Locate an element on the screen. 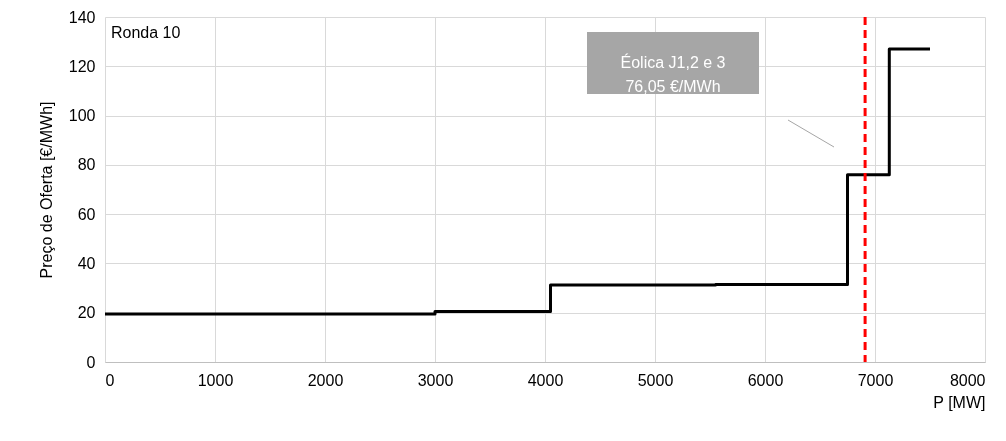  x-tick-label: 7000 is located at coordinates (875, 380).